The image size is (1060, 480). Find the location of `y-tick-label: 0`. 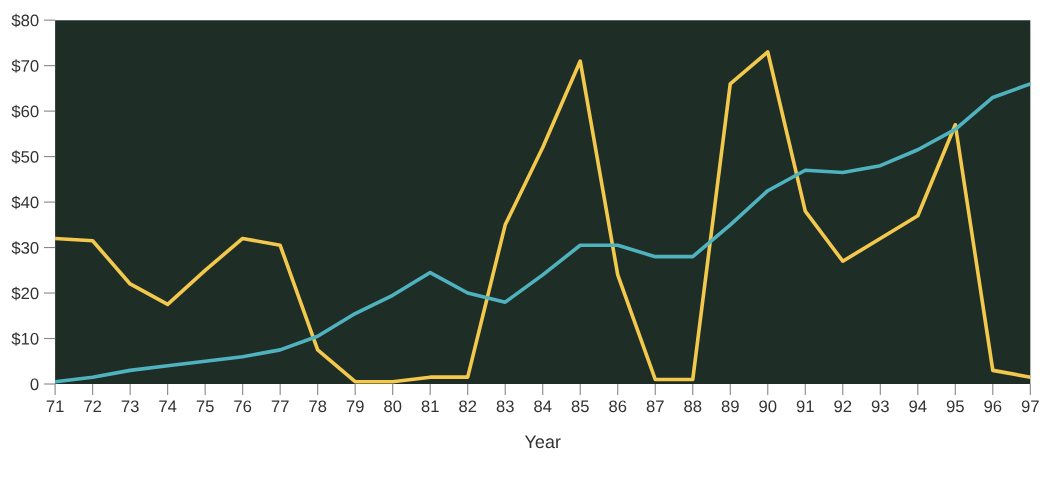

y-tick-label: 0 is located at coordinates (34, 384).